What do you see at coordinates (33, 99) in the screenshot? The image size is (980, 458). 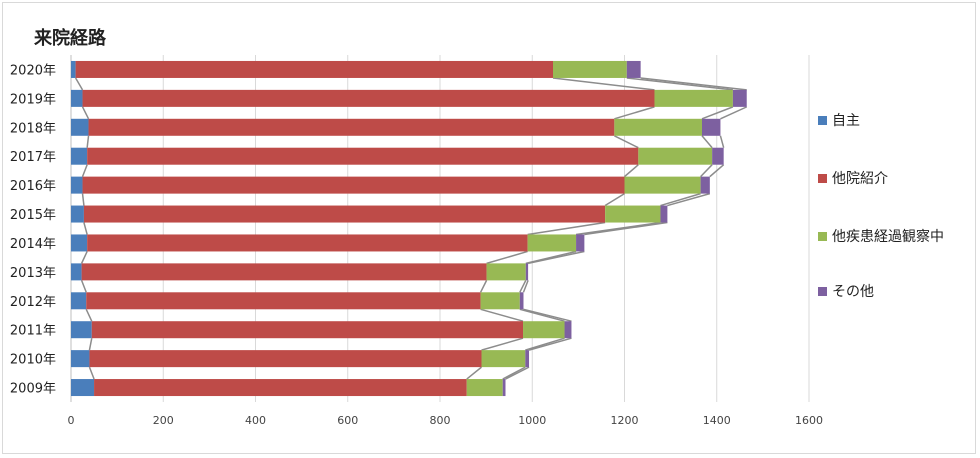 I see `y-category-label-1: 2019年` at bounding box center [33, 99].